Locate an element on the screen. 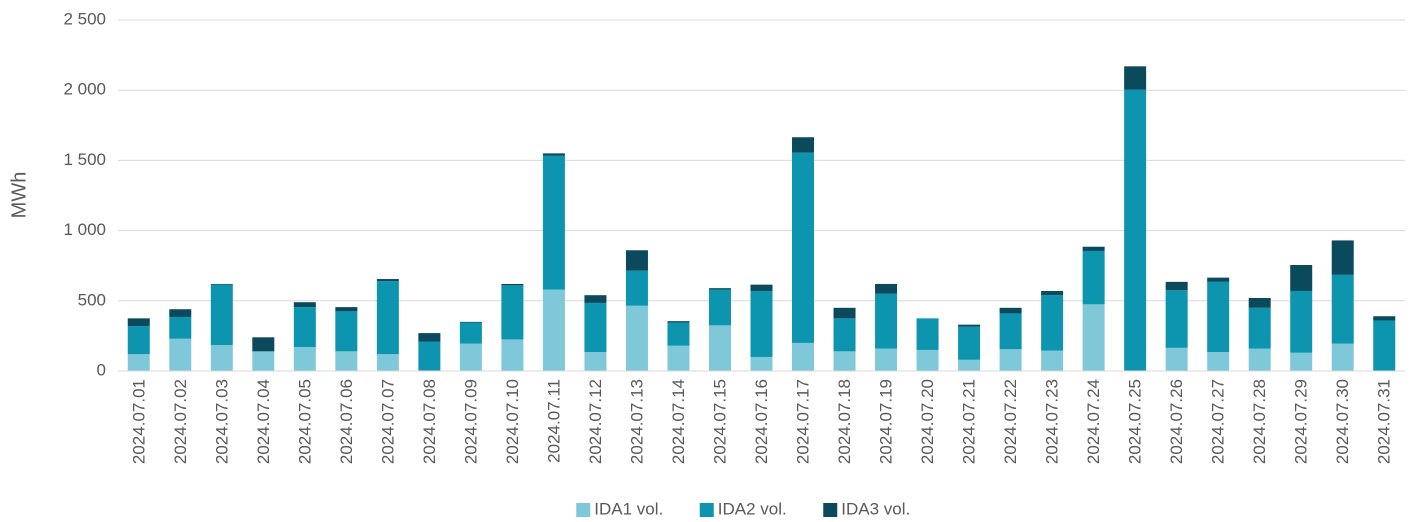  x-tick-label: 2024.07.14 is located at coordinates (678, 421).